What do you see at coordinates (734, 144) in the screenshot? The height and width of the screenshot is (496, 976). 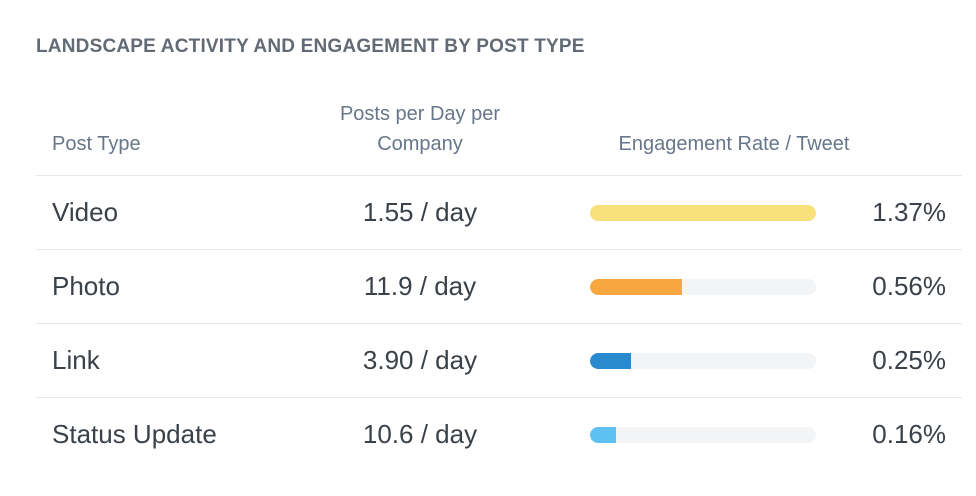 I see `header-engagement-rate: Engagement Rate / Tweet` at bounding box center [734, 144].